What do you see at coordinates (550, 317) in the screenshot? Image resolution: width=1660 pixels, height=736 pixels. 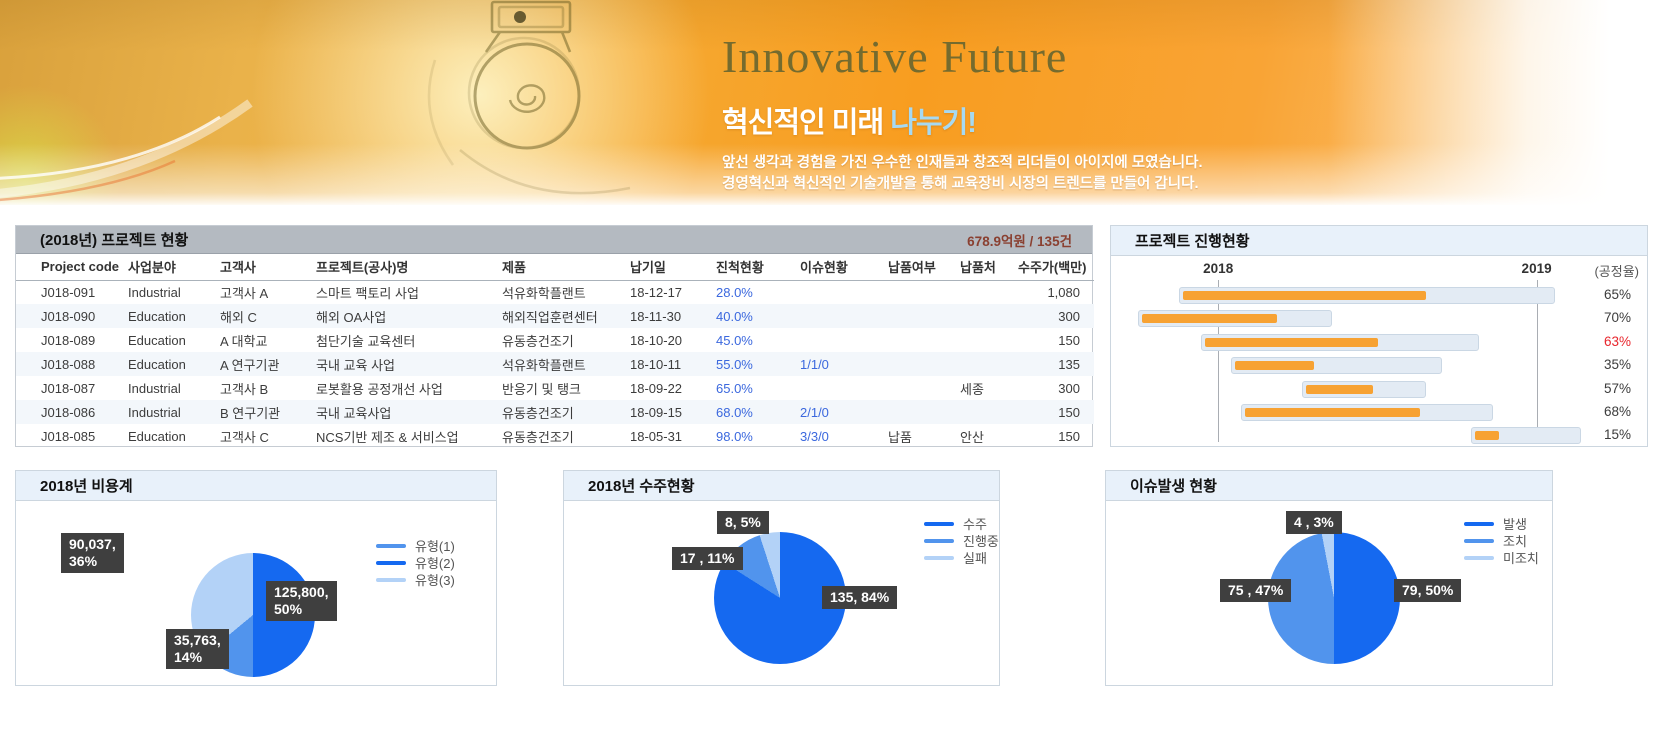 I see `table-cell: 해외직업훈련센터` at bounding box center [550, 317].